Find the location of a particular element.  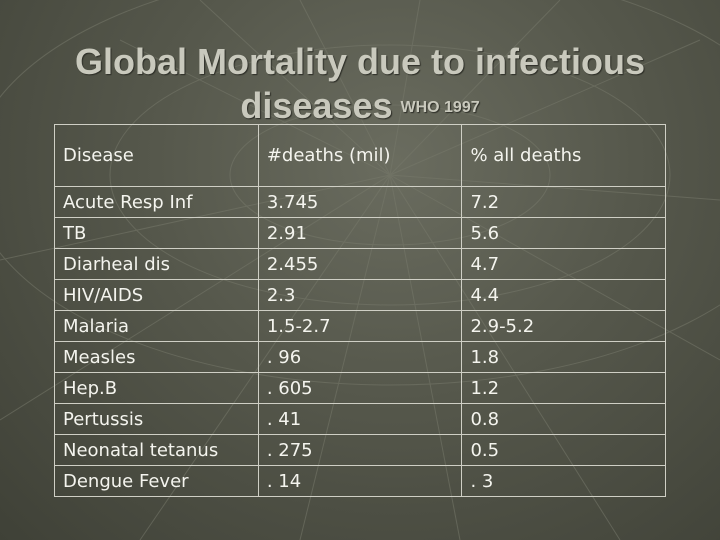

table-header-row: Disease #deaths (mil) % all deaths is located at coordinates (360, 155).